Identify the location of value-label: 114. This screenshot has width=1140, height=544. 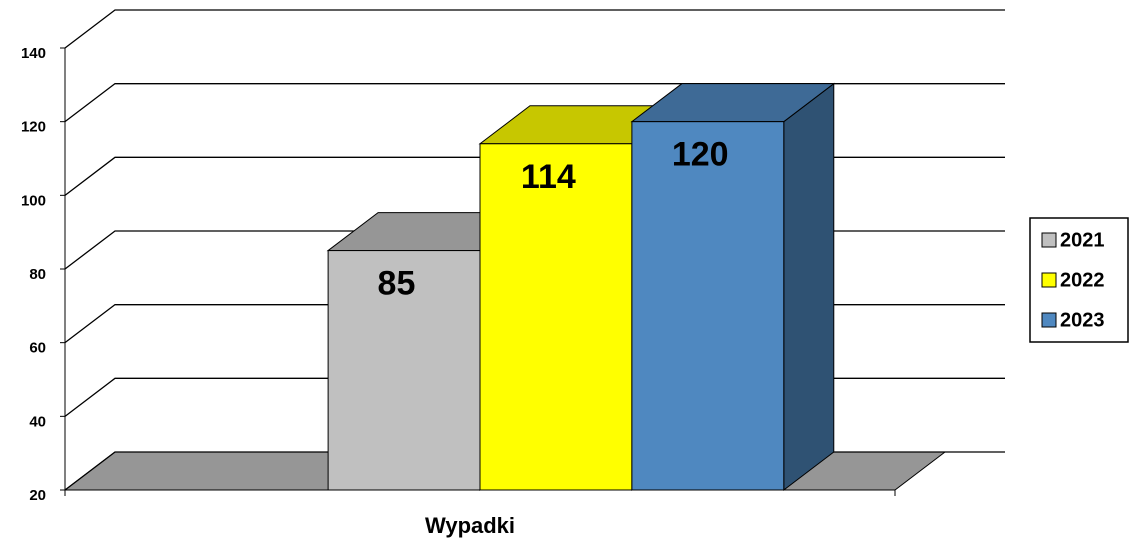
(548, 177).